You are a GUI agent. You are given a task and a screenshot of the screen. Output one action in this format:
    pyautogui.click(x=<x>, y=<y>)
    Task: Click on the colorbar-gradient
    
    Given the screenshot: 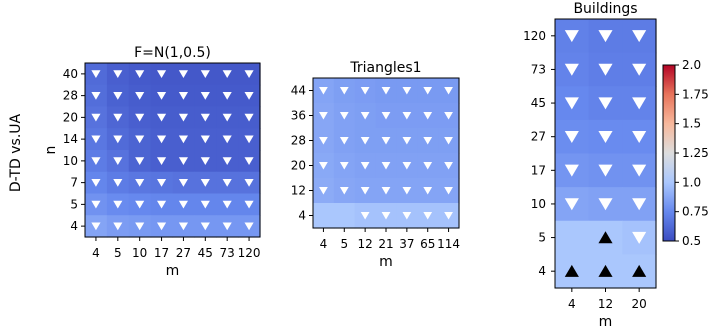 What is the action you would take?
    pyautogui.click(x=669, y=153)
    